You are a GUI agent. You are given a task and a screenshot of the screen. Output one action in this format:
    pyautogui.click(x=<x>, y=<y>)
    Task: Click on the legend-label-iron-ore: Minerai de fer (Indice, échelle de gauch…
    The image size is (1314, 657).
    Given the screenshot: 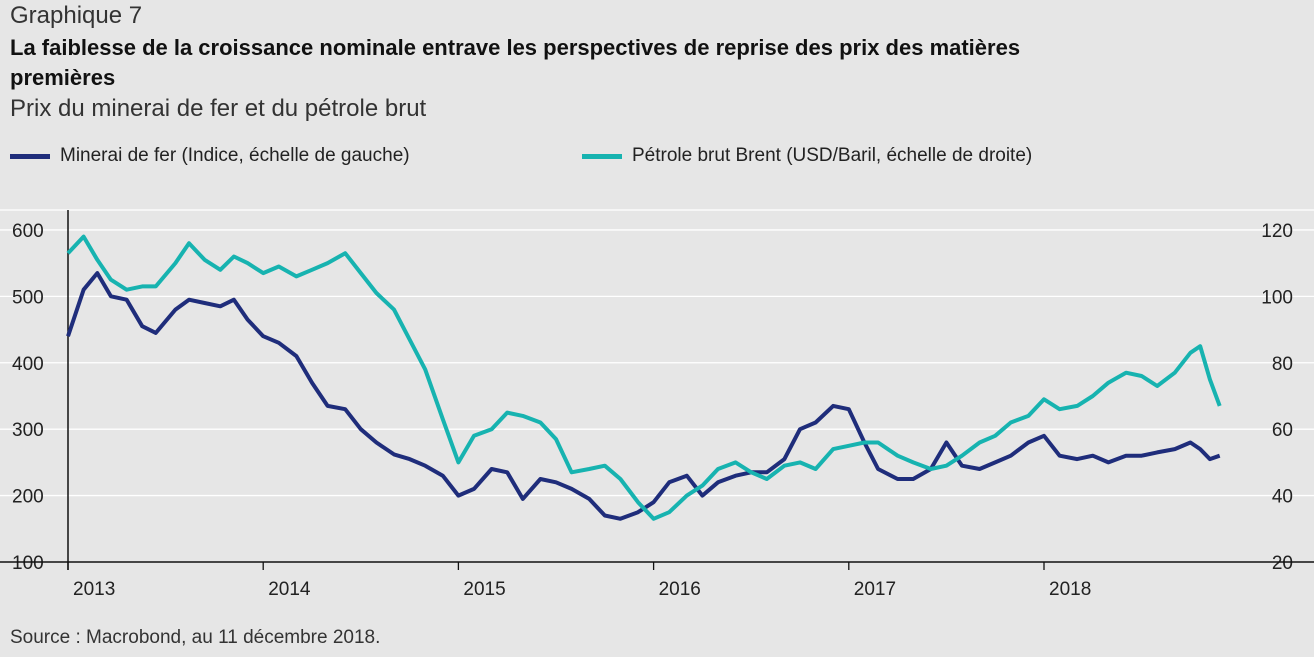 What is the action you would take?
    pyautogui.click(x=235, y=155)
    